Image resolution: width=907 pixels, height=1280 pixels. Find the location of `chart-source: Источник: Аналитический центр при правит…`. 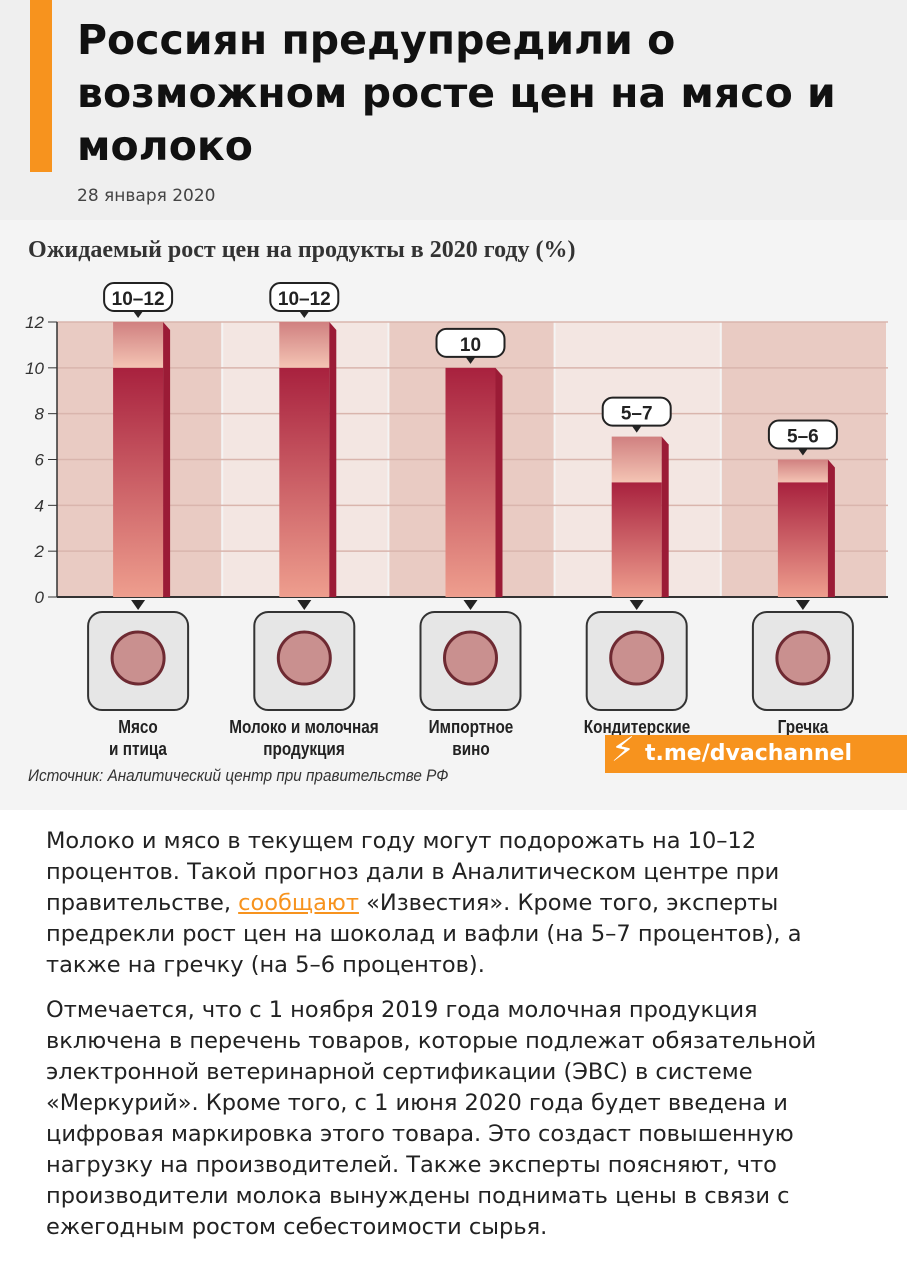

chart-source: Источник: Аналитический центр при правит… is located at coordinates (238, 775).